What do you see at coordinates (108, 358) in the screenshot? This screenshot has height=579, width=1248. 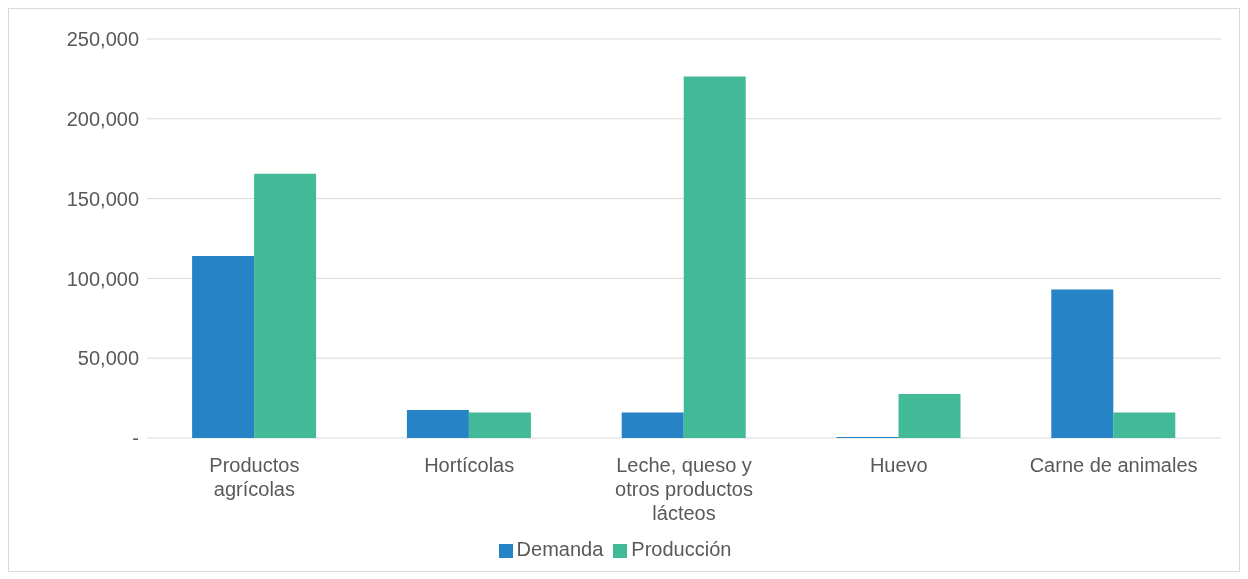 I see `y-tick-label: 50,000` at bounding box center [108, 358].